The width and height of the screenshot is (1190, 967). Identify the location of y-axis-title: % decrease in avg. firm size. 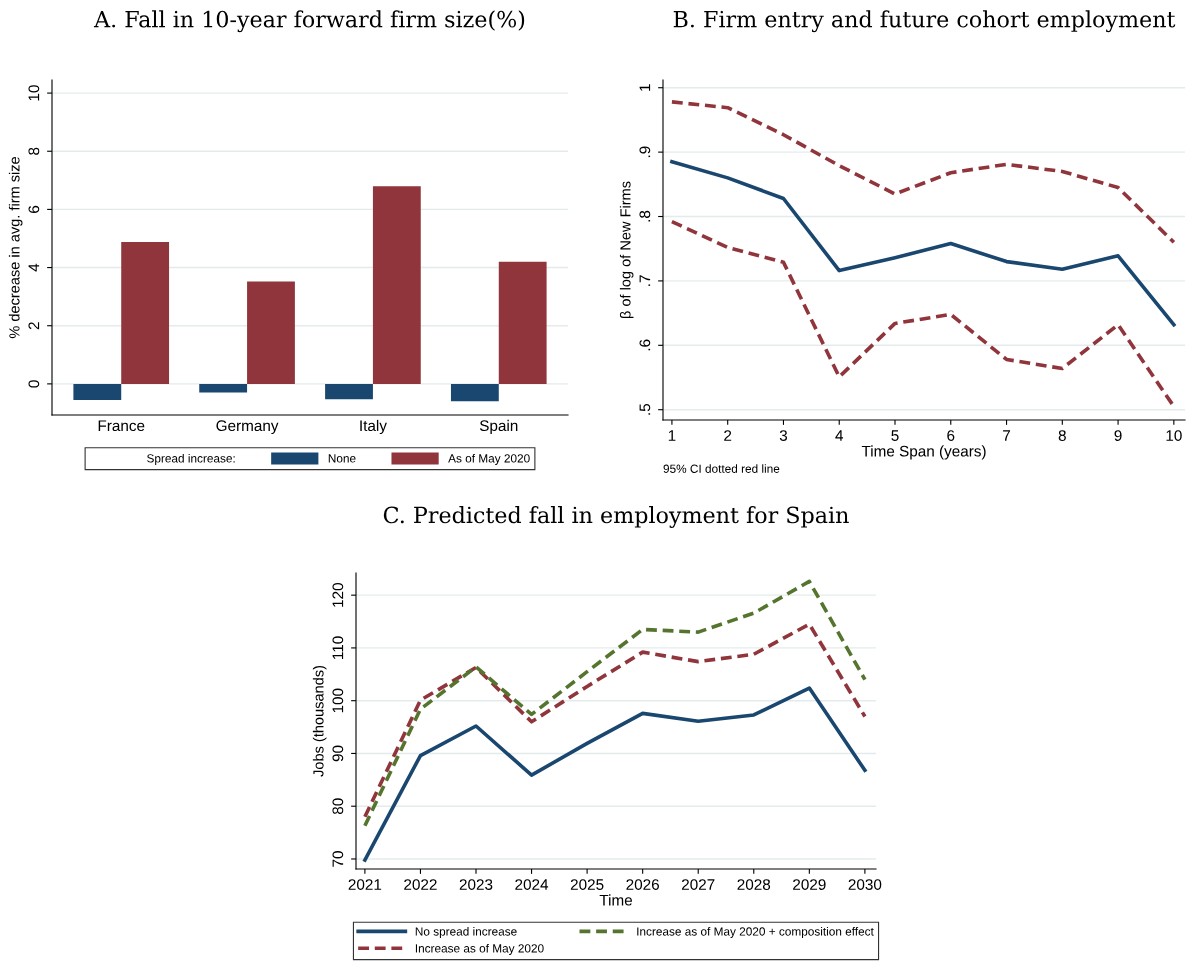
(15, 247).